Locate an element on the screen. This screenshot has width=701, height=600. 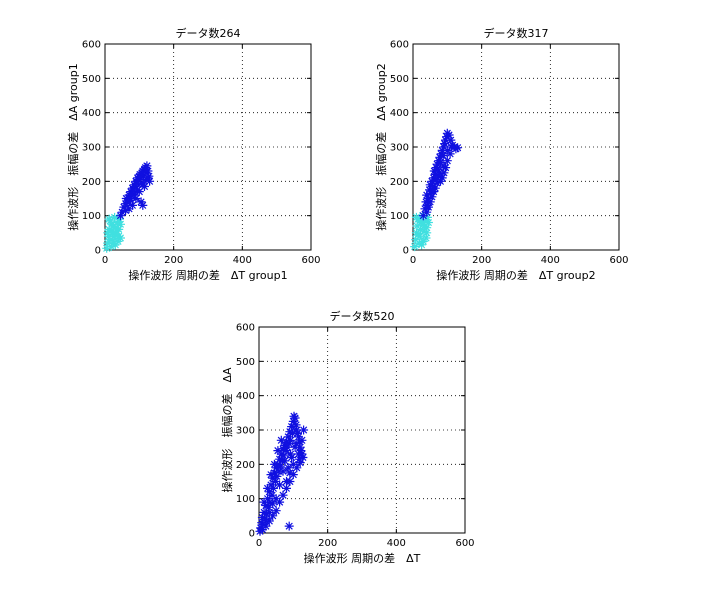
y-axis-label: 操作波形 振幅の差 ΔA group2 is located at coordinates (381, 147).